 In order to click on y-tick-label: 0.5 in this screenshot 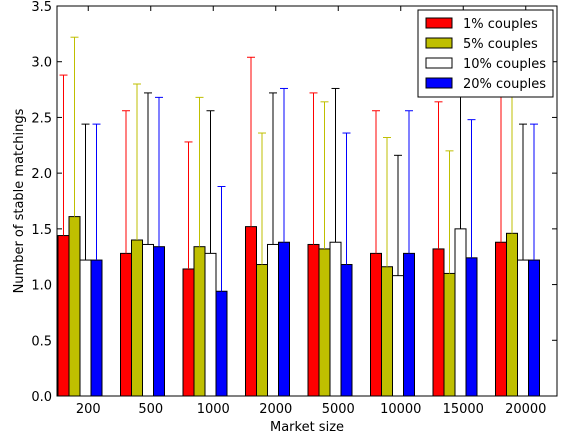, I will do `click(41, 341)`.